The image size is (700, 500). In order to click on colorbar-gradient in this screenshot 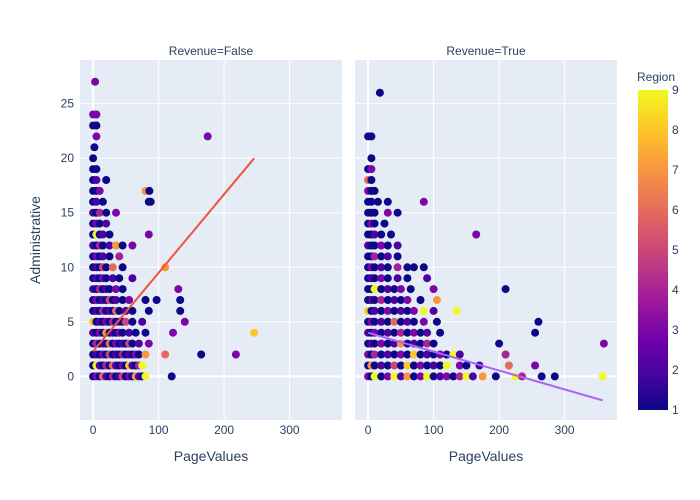, I will do `click(653, 250)`.